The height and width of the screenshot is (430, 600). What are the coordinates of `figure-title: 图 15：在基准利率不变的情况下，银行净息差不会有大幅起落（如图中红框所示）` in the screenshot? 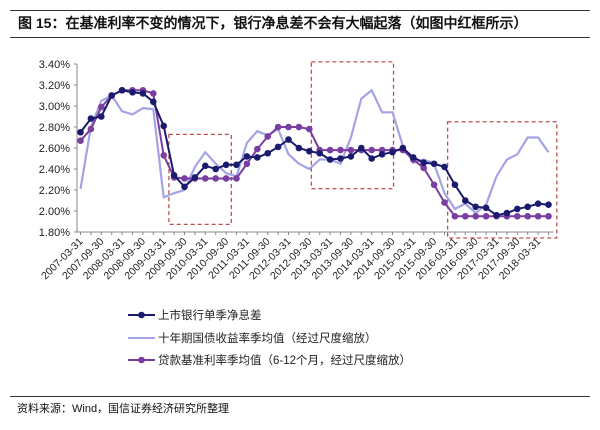 It's located at (273, 23).